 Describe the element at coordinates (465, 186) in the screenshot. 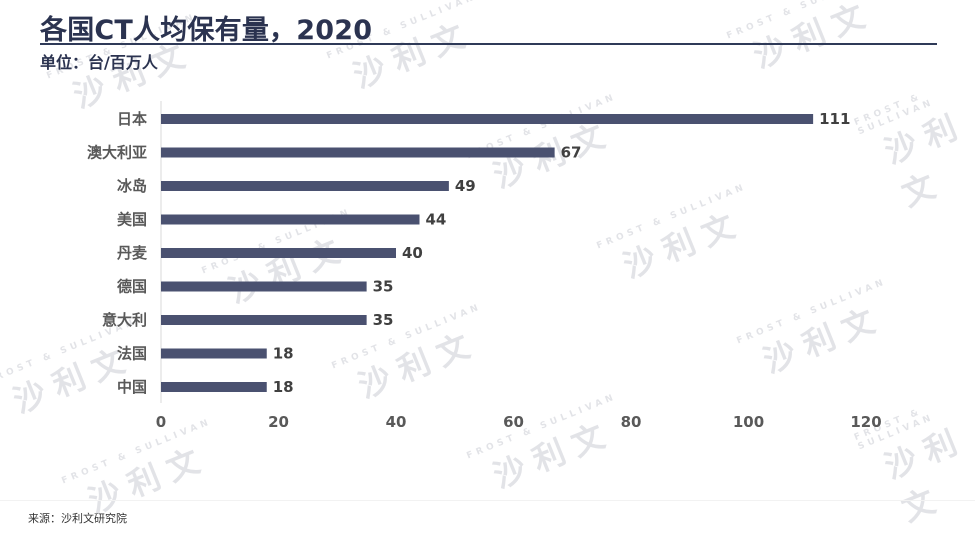

I see `data-label: 49` at that location.